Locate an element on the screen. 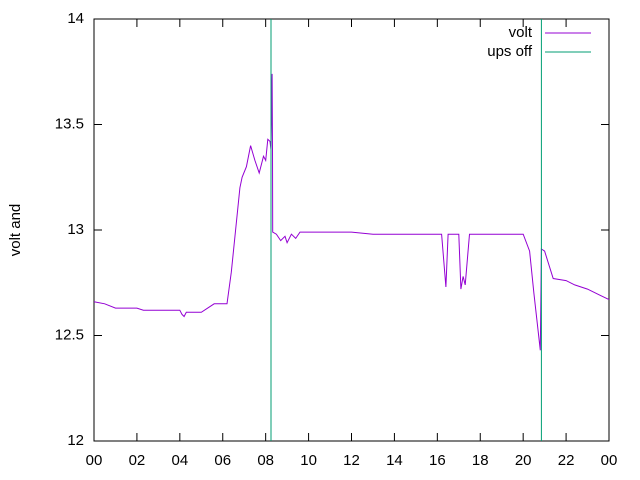  x-tick-label: 08 is located at coordinates (265, 460).